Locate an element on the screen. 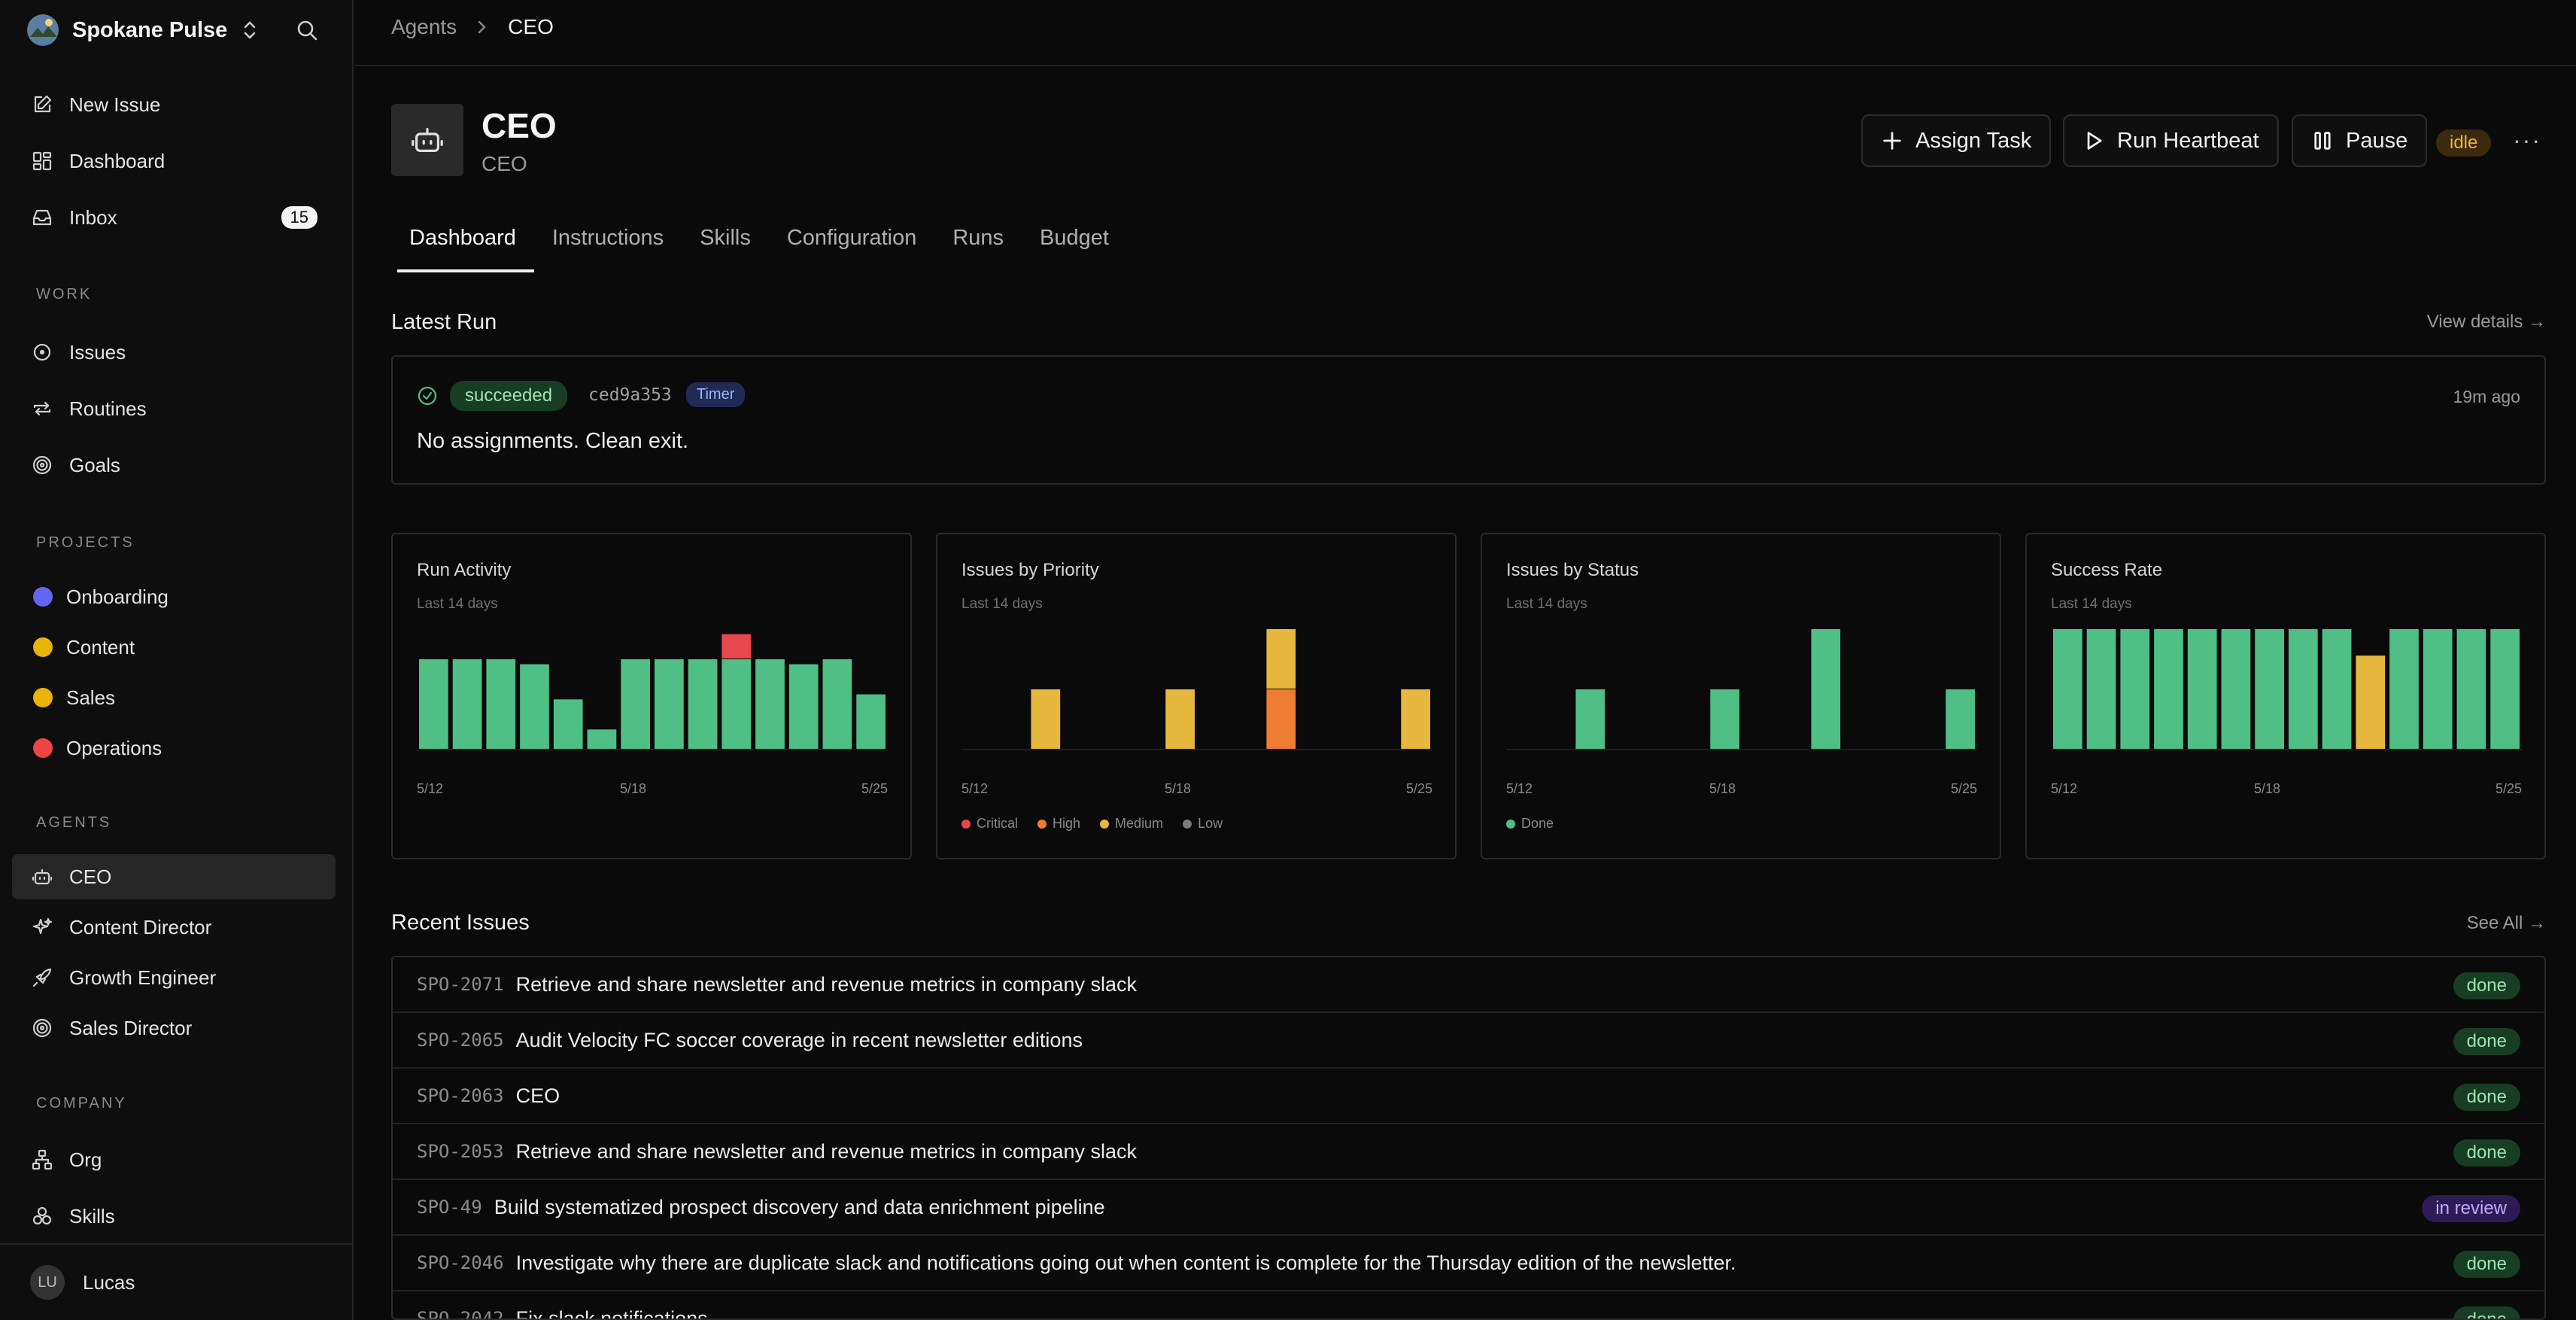  tab-skills: Skills is located at coordinates (726, 238).